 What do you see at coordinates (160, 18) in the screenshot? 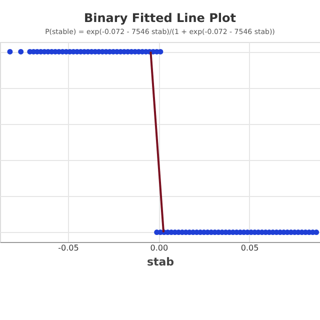
I see `chart-title: Binary Fitted Line Plot` at bounding box center [160, 18].